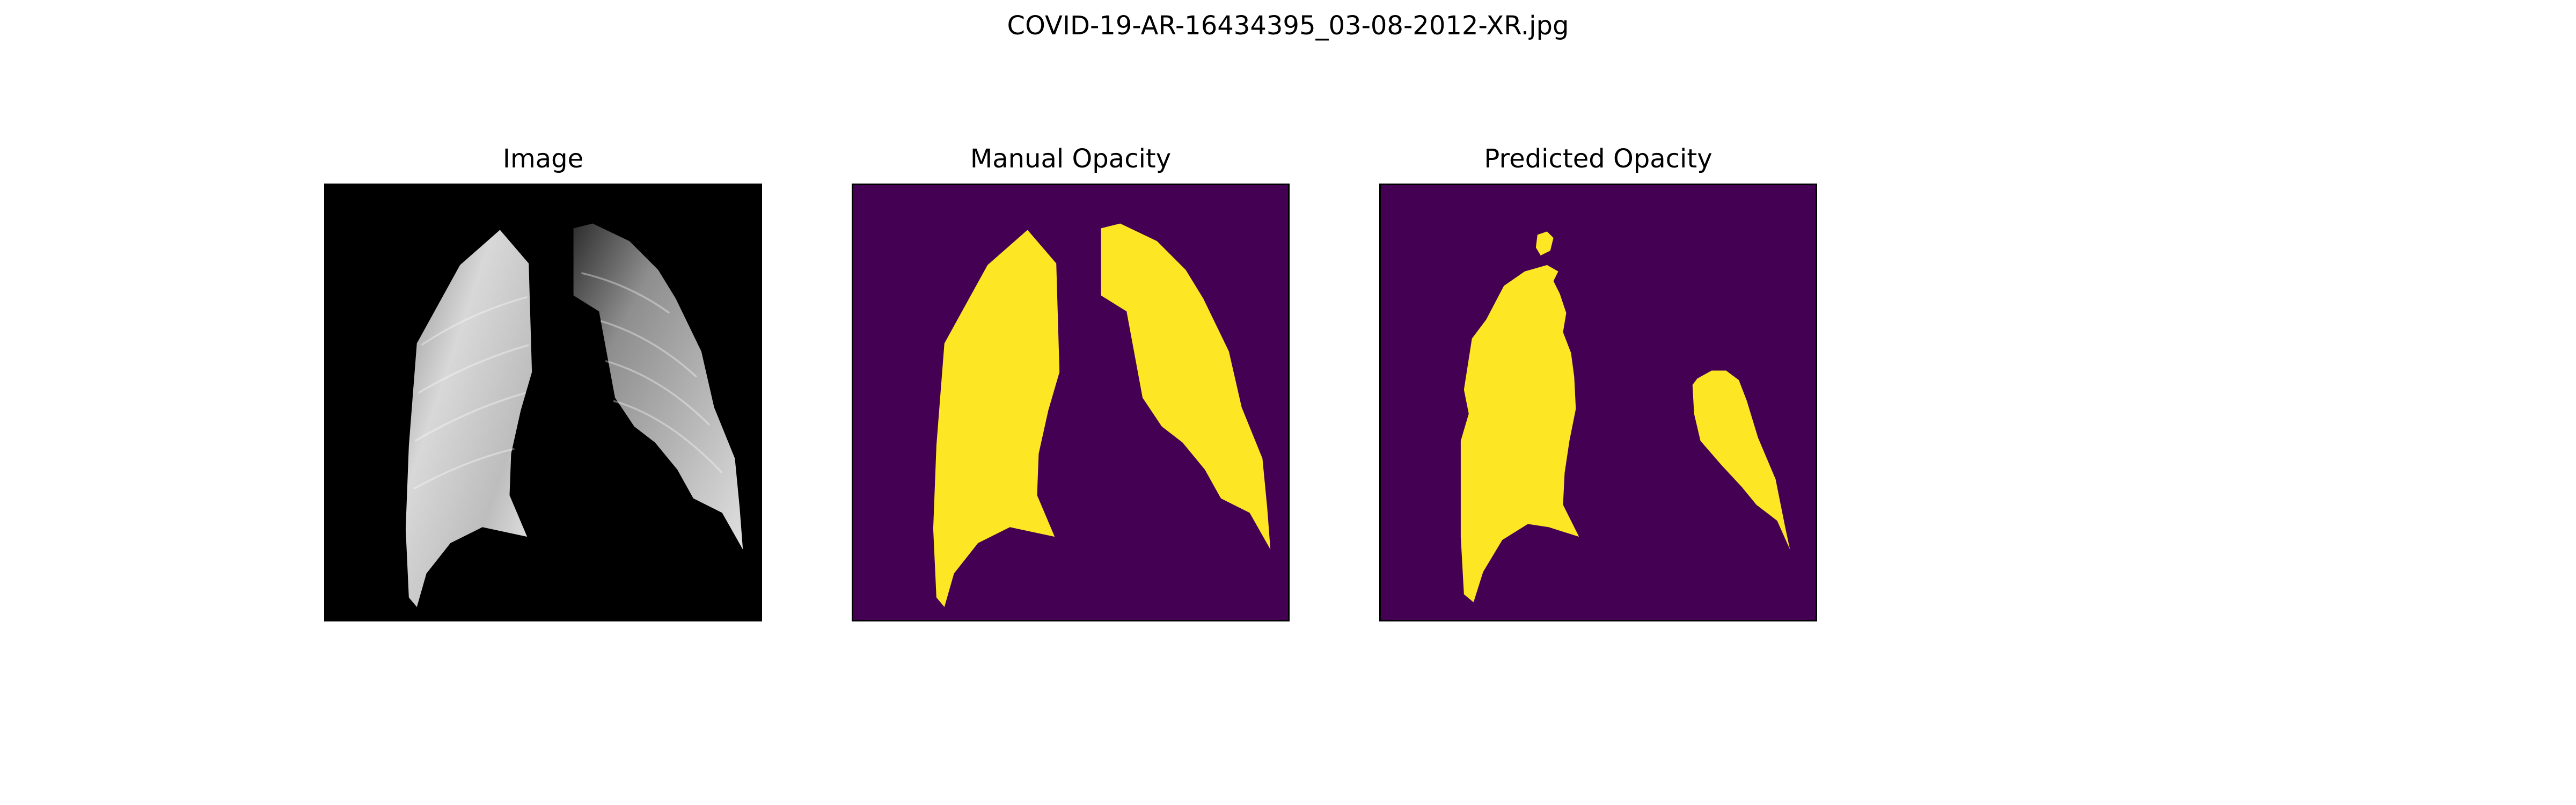  What do you see at coordinates (1186, 386) in the screenshot?
I see `manual-right-lung-mask` at bounding box center [1186, 386].